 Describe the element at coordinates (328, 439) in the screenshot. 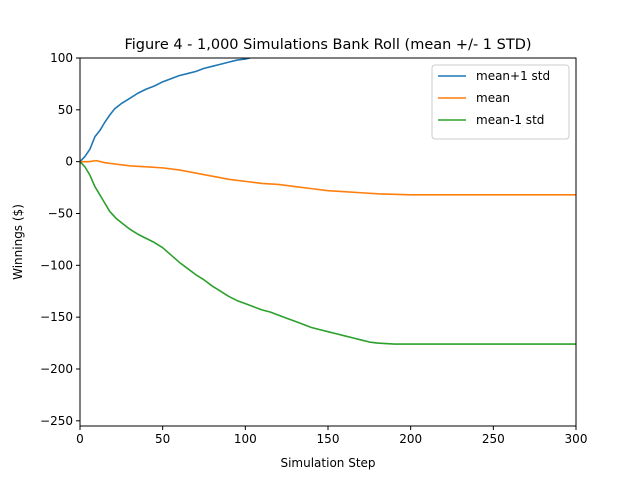

I see `x-tick-label: 150` at that location.